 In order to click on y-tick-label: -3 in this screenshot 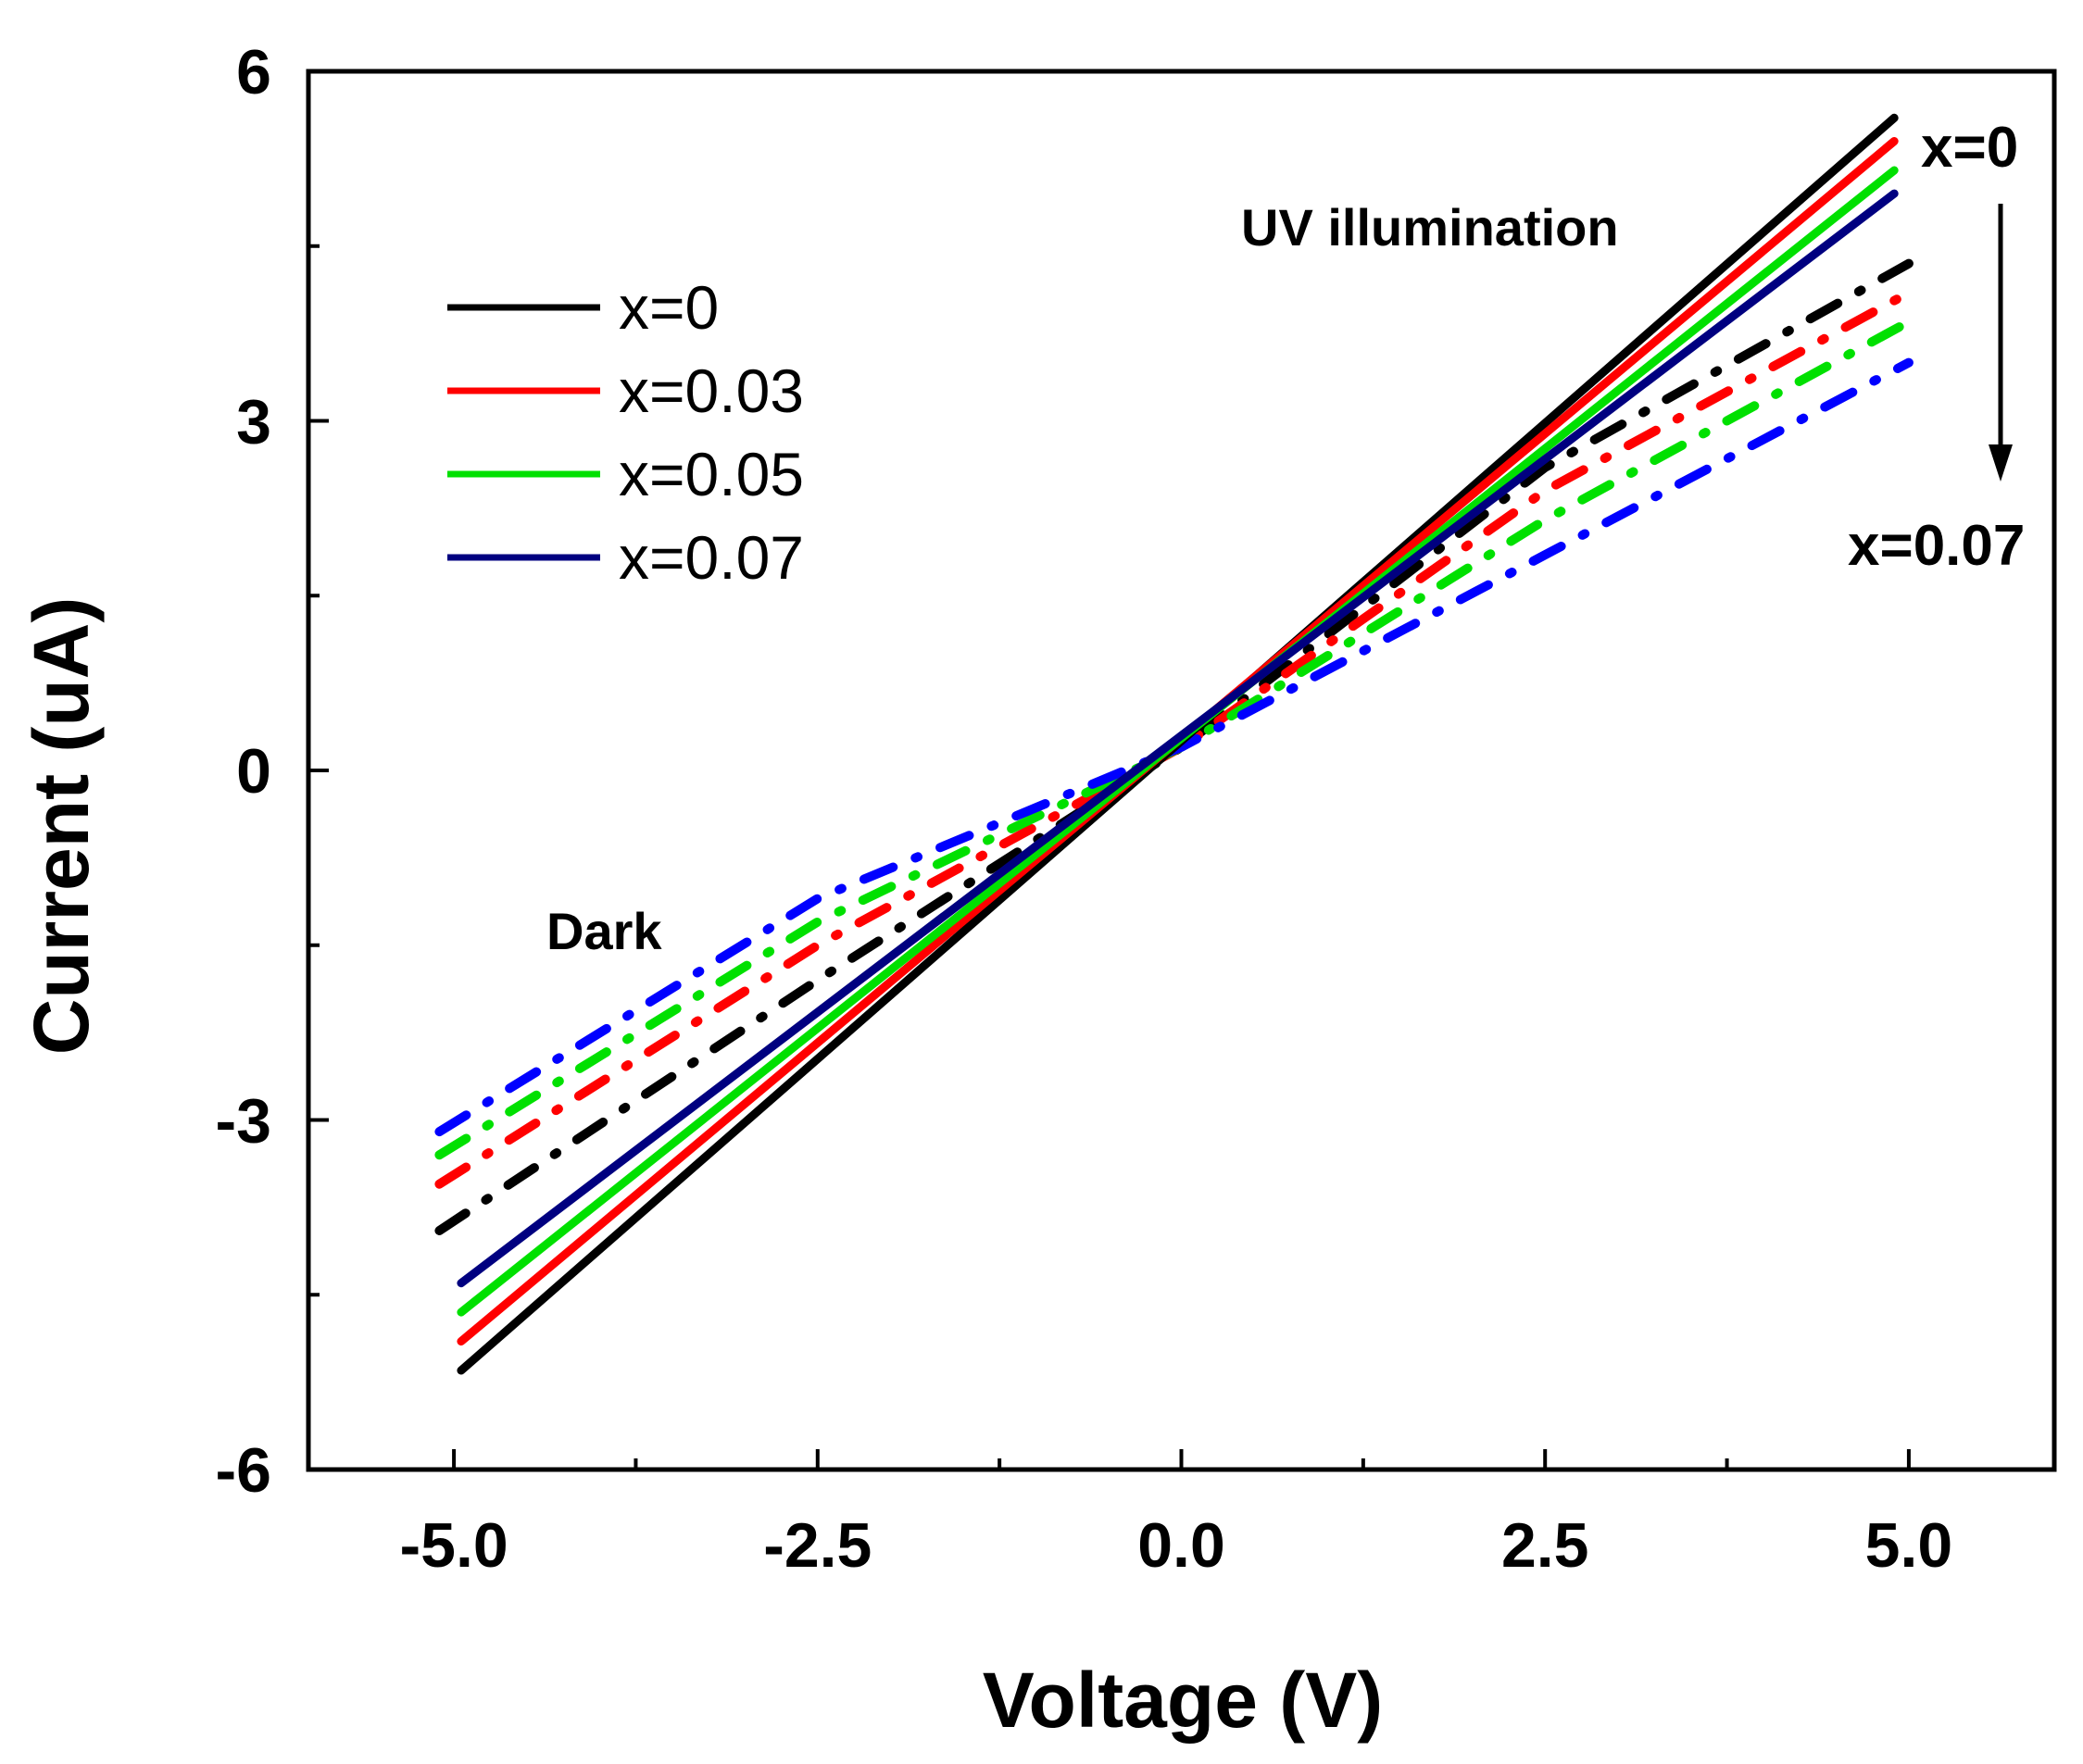, I will do `click(243, 1121)`.